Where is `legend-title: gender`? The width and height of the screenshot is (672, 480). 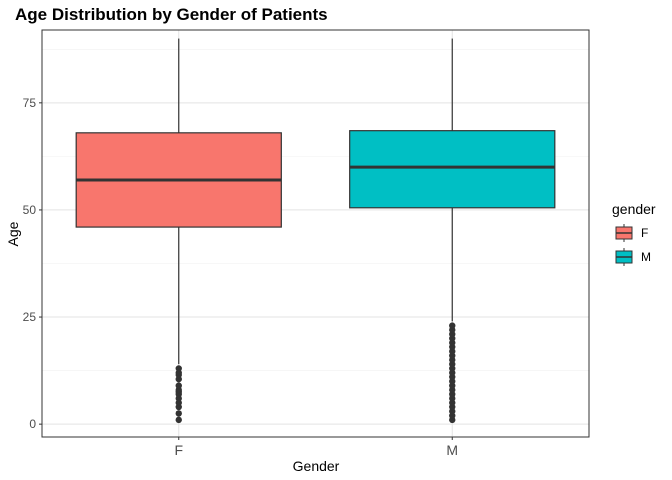 legend-title: gender is located at coordinates (634, 209).